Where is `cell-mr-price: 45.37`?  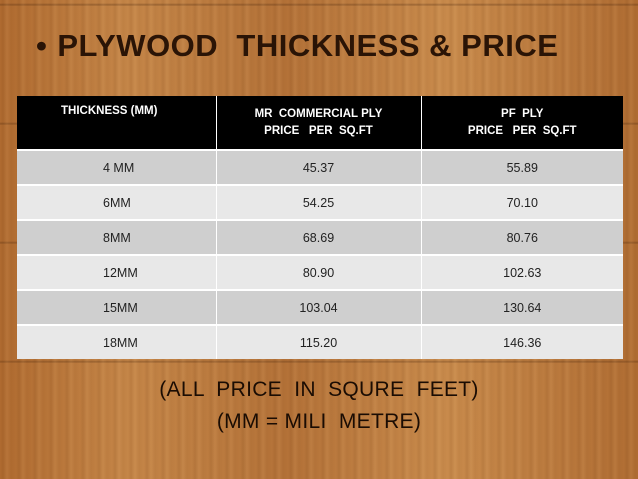
cell-mr-price: 45.37 is located at coordinates (319, 167).